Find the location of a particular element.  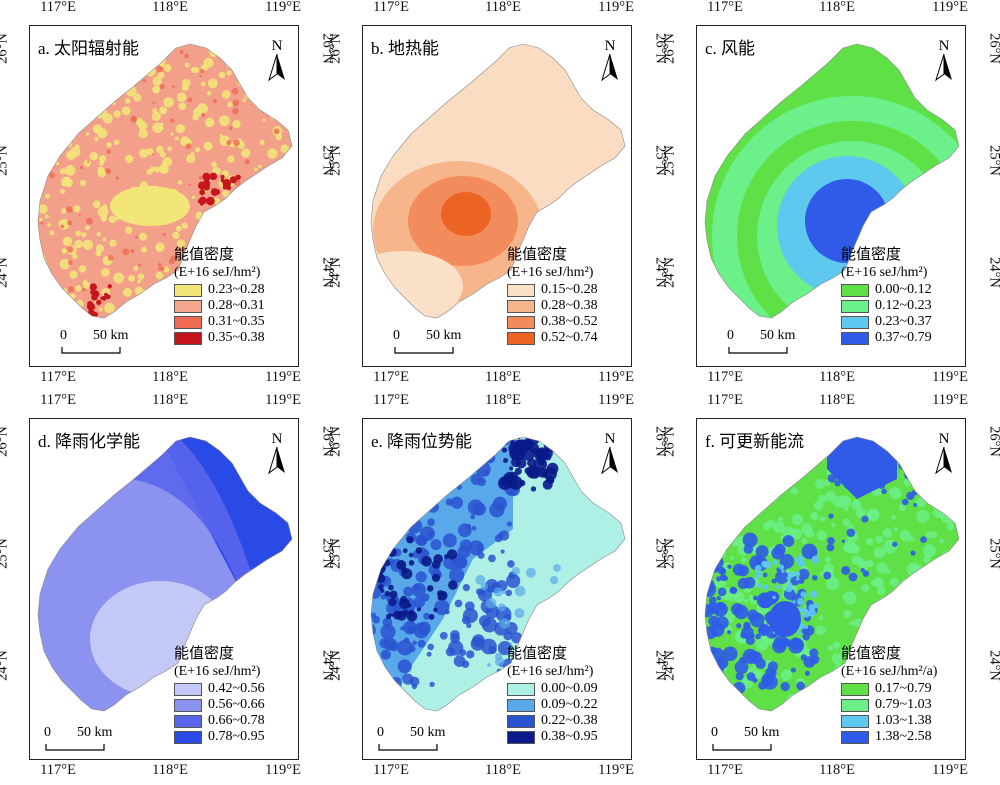

legend-label: 1.03~1.38 is located at coordinates (903, 720).